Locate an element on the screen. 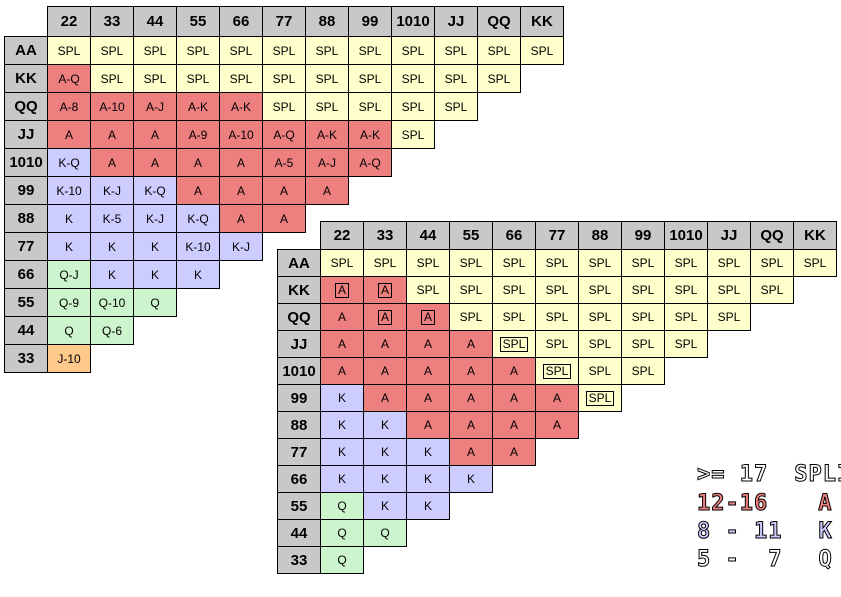 The height and width of the screenshot is (597, 841). legend-row-q: 5 - 7 Q is located at coordinates (736, 547).